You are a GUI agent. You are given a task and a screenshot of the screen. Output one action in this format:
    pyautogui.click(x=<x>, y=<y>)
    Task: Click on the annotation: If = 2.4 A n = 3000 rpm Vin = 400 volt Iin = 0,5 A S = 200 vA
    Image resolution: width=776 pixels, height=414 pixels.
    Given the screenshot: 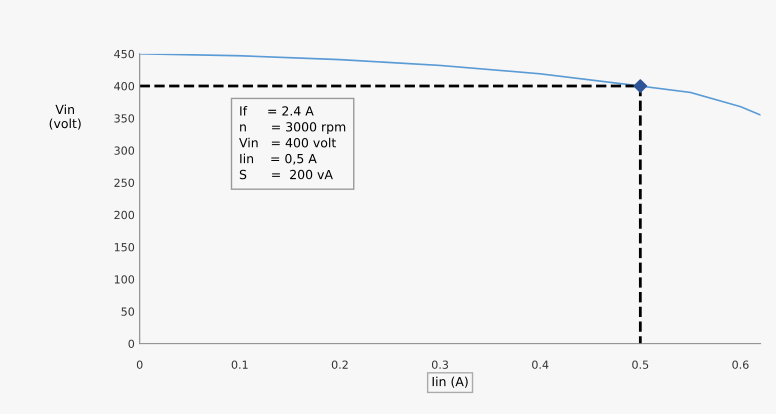 What is the action you would take?
    pyautogui.click(x=292, y=143)
    